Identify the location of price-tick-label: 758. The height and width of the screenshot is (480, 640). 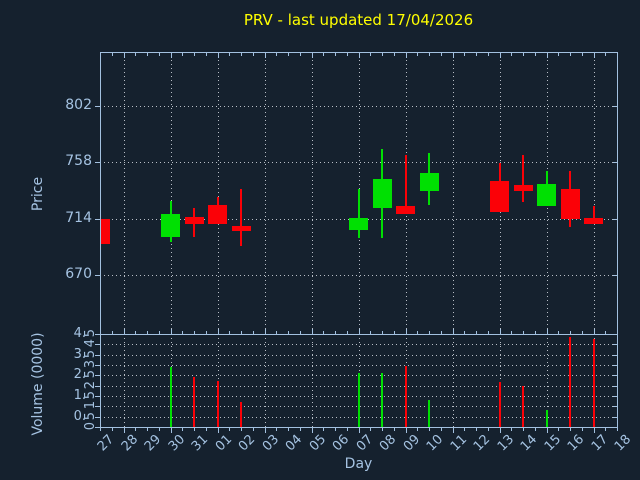
(78, 161).